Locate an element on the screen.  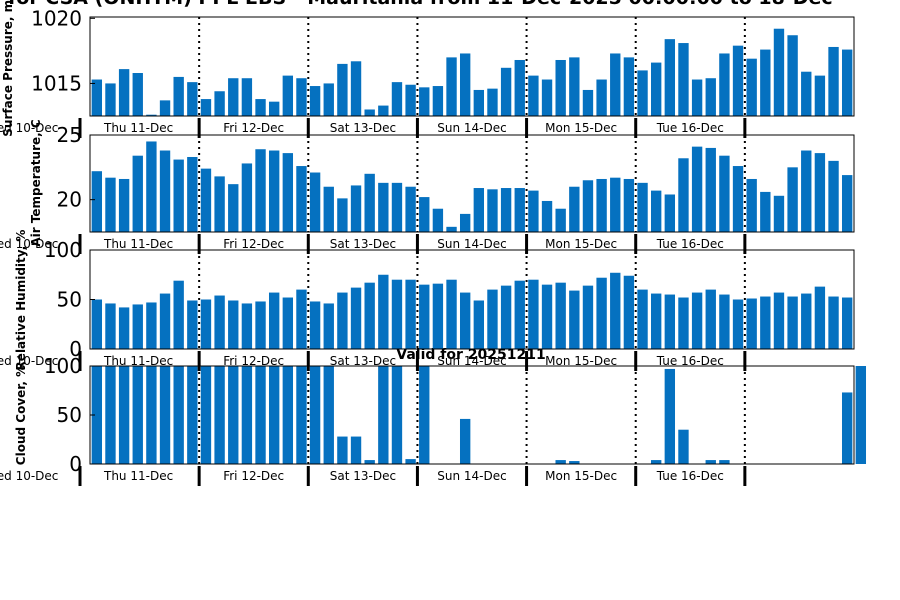
y-tick-label: 1015 is located at coordinates (56, 83).